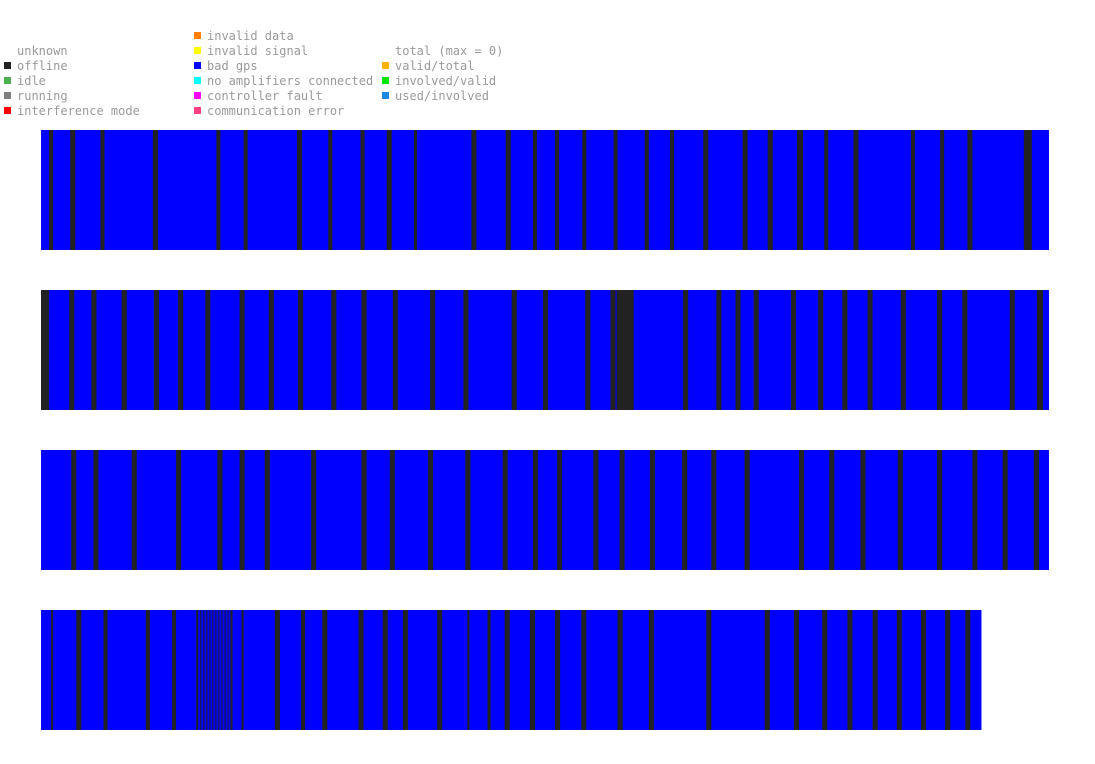  What do you see at coordinates (42, 66) in the screenshot?
I see `legend-label: offline` at bounding box center [42, 66].